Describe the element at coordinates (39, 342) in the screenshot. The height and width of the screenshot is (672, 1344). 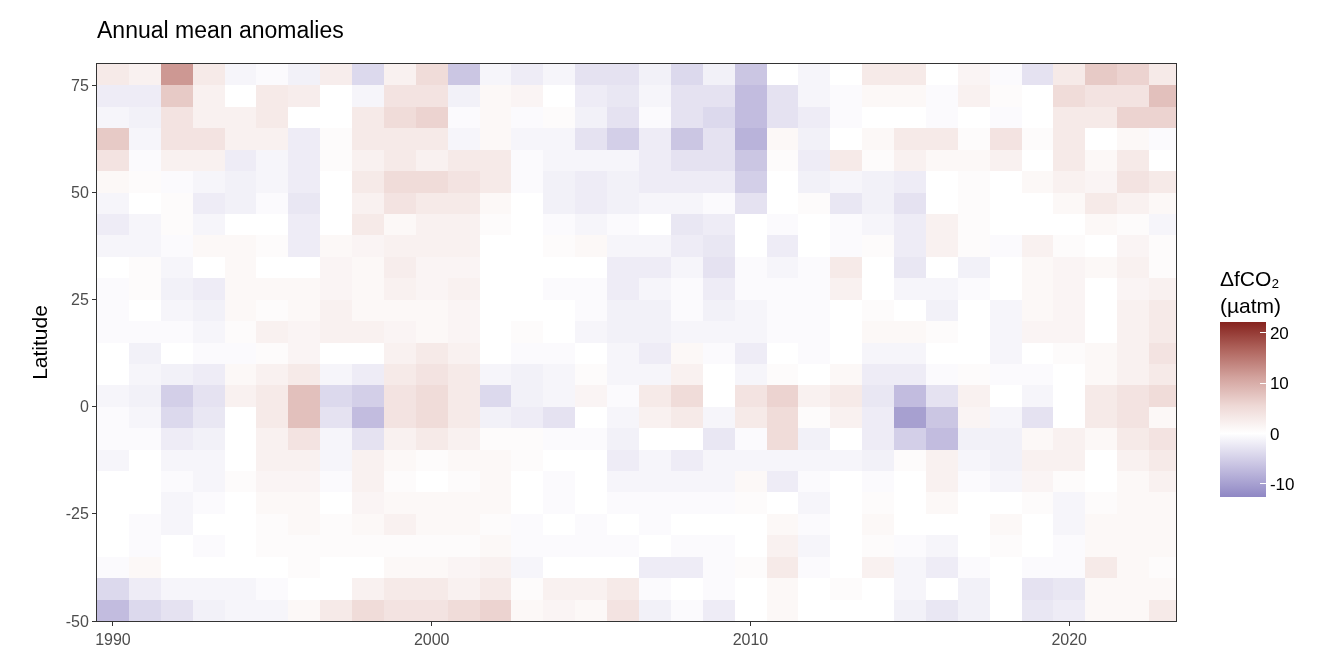
I see `y-axis-title: Latitude` at that location.